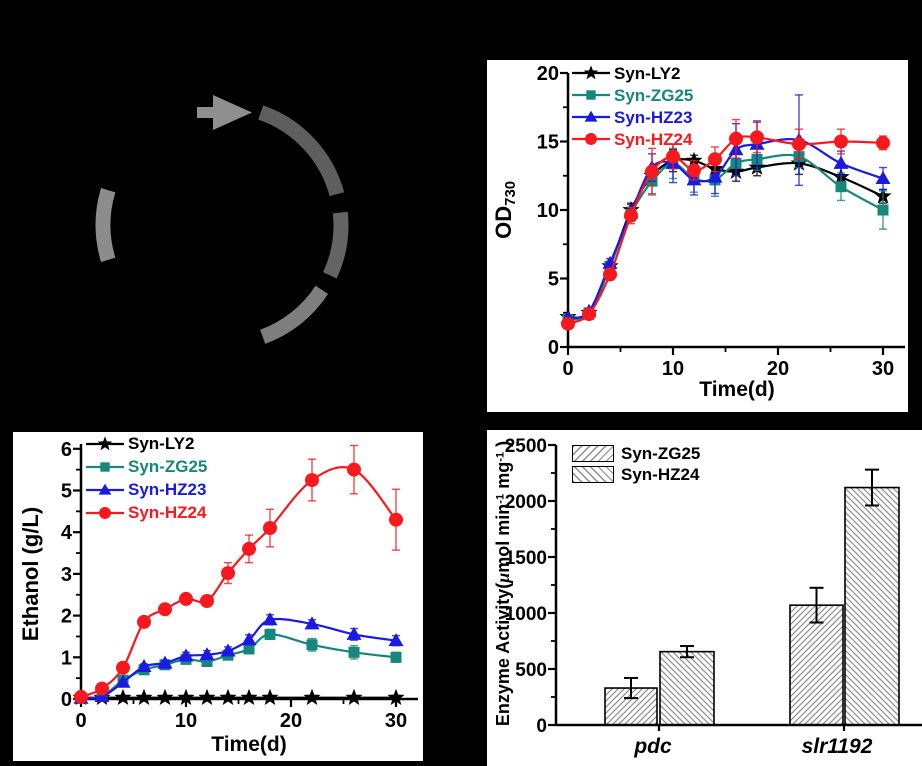 Image resolution: width=922 pixels, height=766 pixels. I want to click on ethanol-chart-plot: 0 10 20 30 0 1 2 3 4 5 6, so click(239, 585).